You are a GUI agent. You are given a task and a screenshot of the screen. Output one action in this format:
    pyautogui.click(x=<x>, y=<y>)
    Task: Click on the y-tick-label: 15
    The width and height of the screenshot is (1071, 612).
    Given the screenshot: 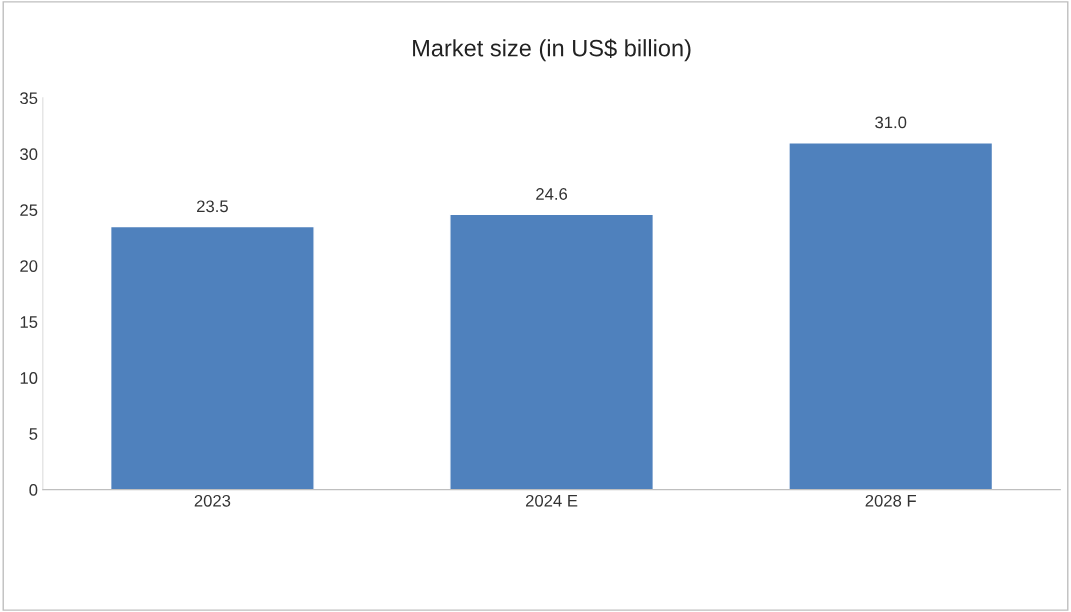 What is the action you would take?
    pyautogui.click(x=29, y=322)
    